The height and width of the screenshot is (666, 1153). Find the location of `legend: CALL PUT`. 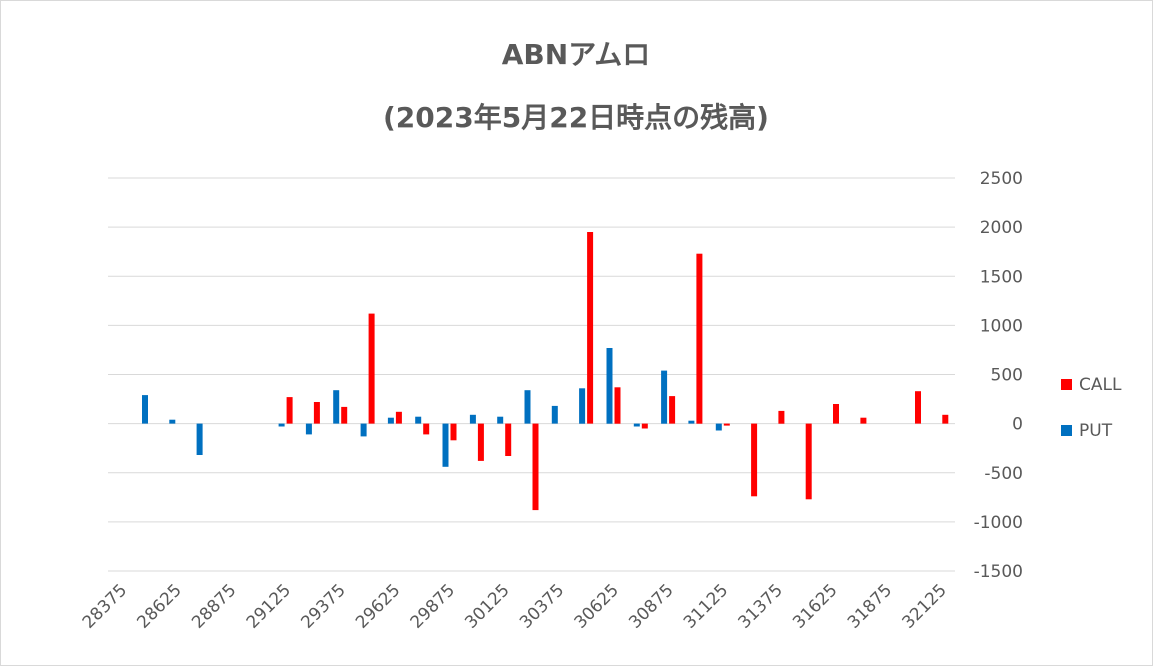

legend: CALL PUT is located at coordinates (1091, 408).